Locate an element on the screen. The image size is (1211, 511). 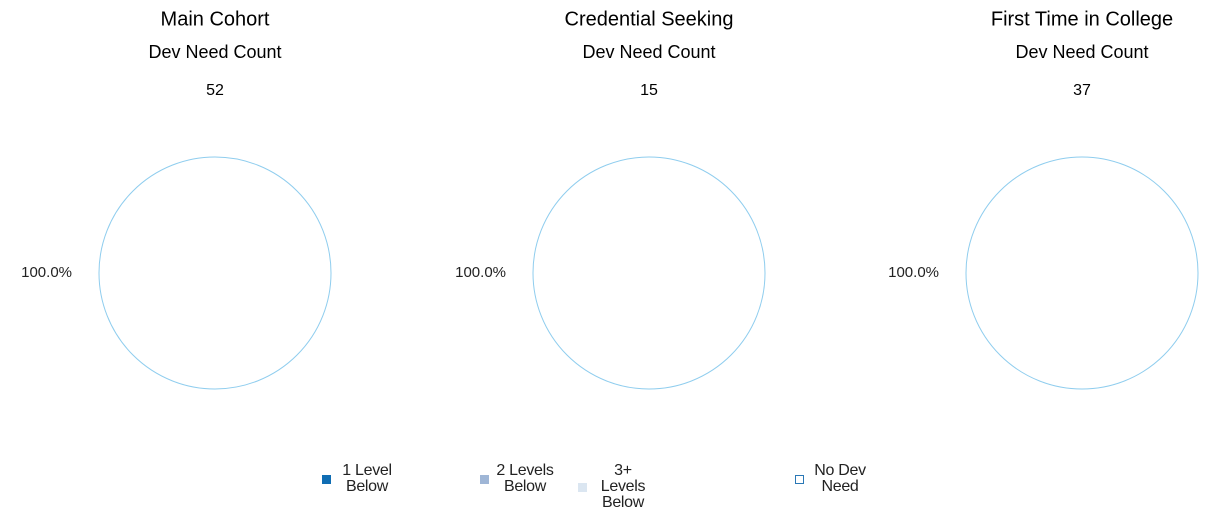
legend-item: 1 Level Below is located at coordinates (360, 479).